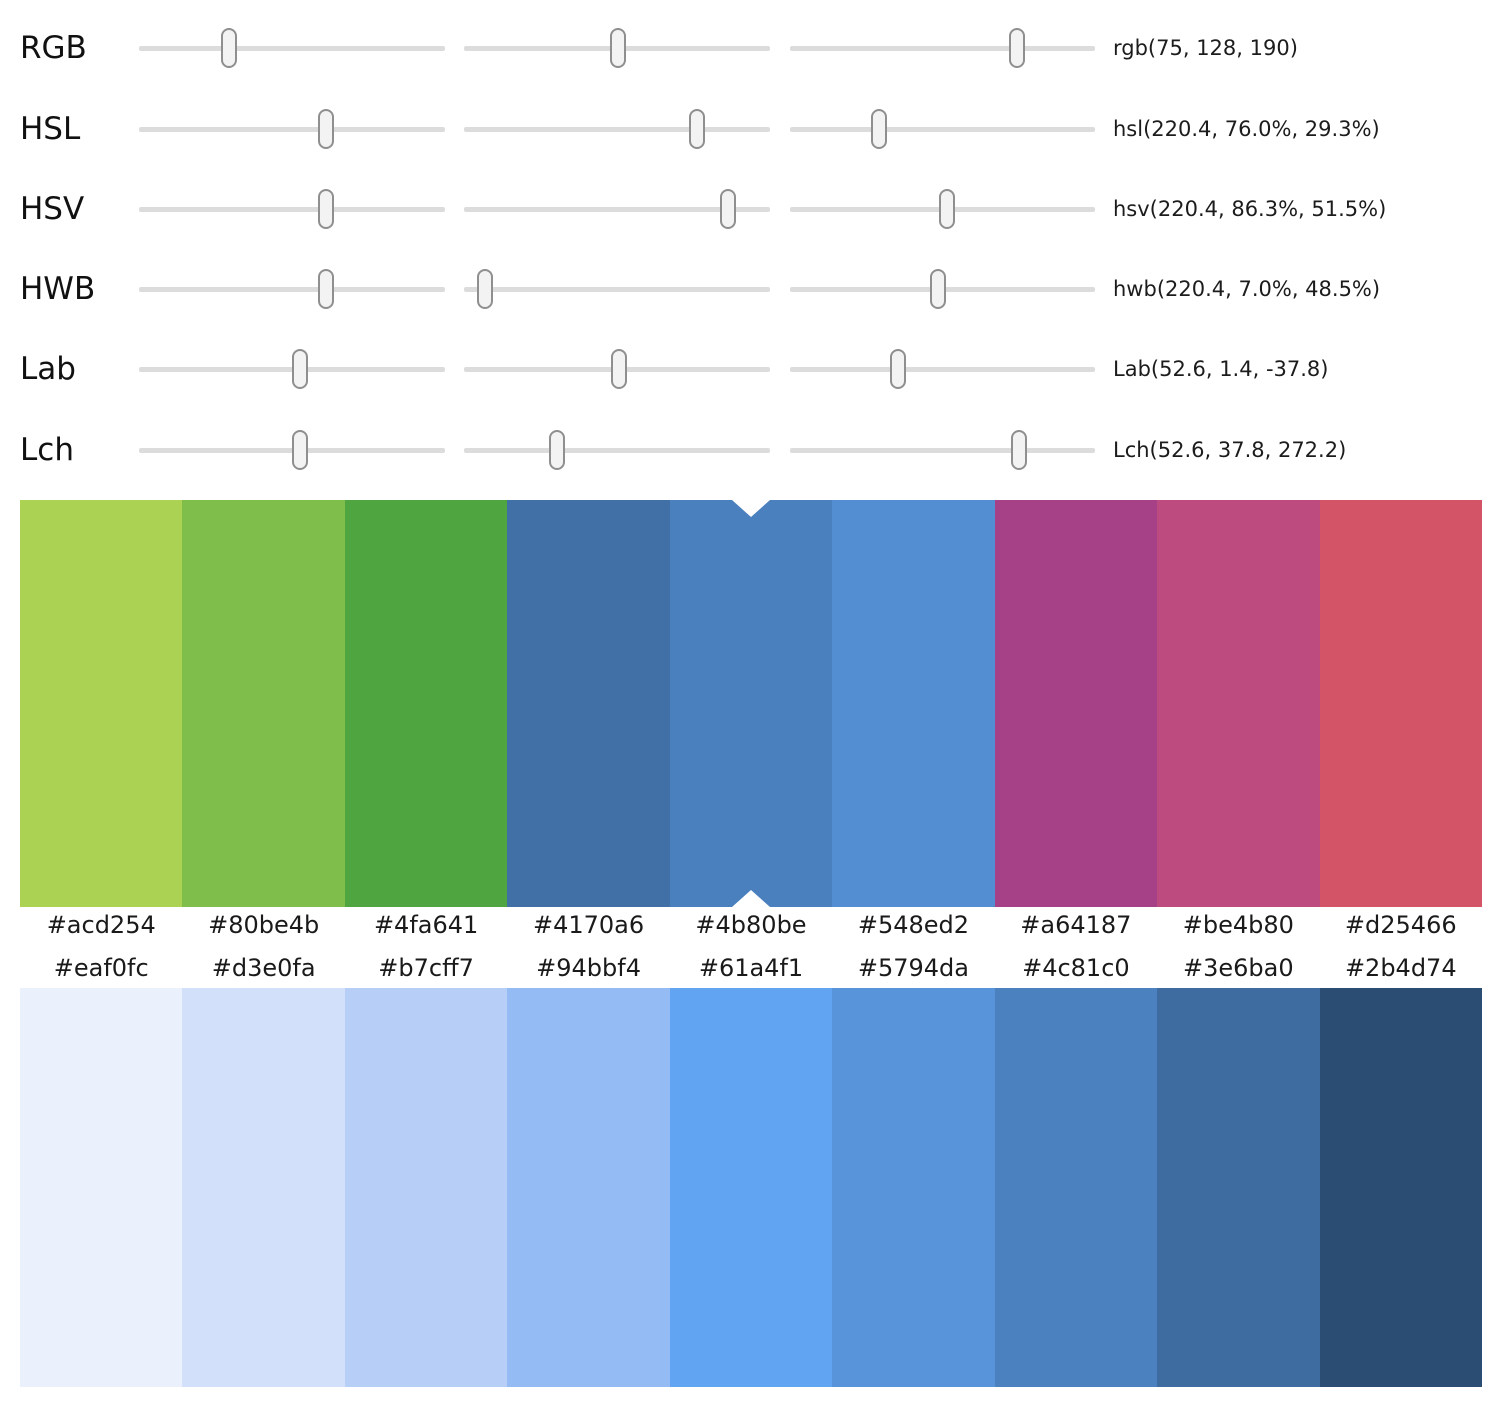 The height and width of the screenshot is (1415, 1501). I want to click on hex-label: #4b80be, so click(751, 925).